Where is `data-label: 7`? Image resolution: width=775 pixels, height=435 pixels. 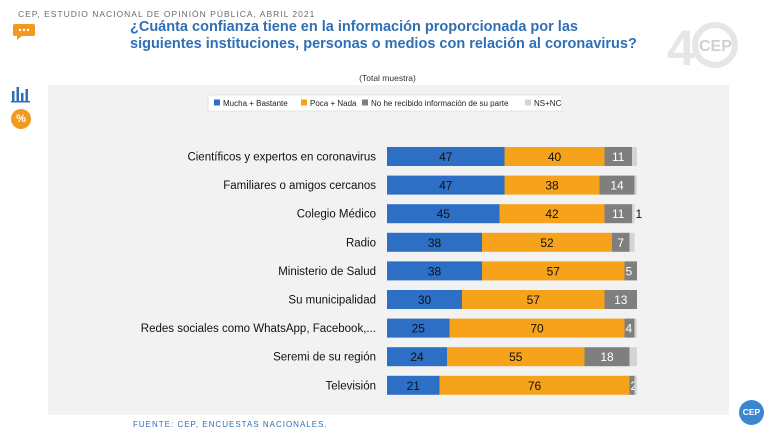 data-label: 7 is located at coordinates (620, 243).